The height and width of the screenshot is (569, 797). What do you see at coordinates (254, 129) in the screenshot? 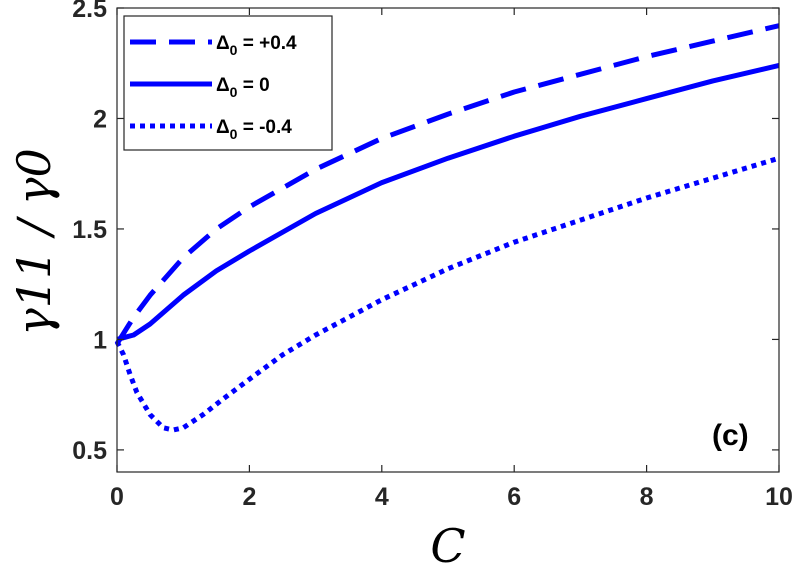
I see `legend-label-2: Δ0 = -0.4` at bounding box center [254, 129].